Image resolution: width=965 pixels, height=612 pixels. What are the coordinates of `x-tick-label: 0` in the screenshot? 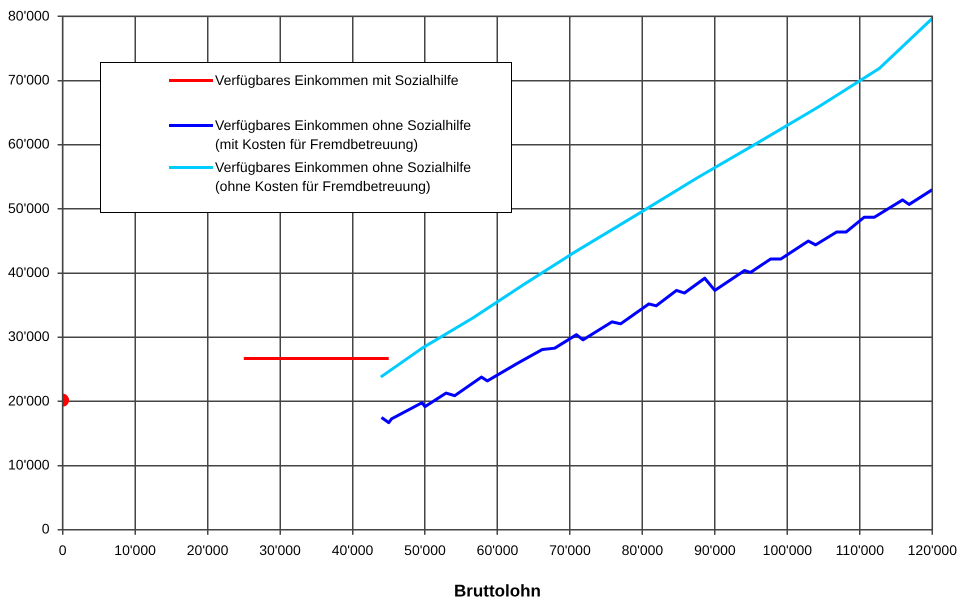 It's located at (62, 550).